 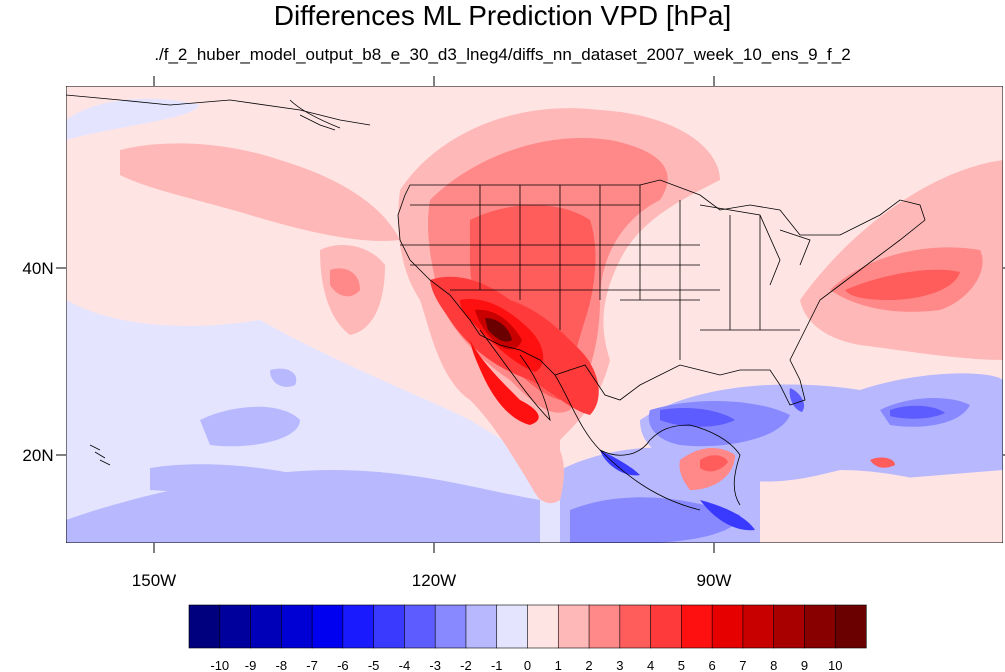 I want to click on colorbar-tick-label: -6, so click(x=343, y=665).